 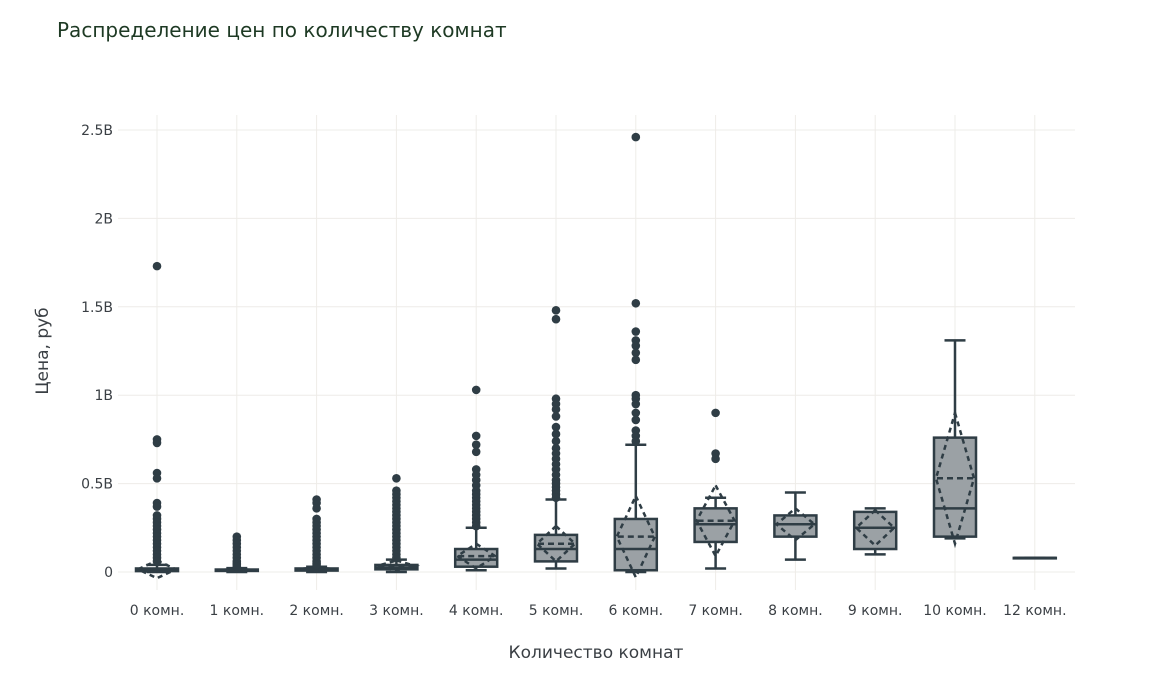 I want to click on x-tick-label: 7 комн., so click(x=715, y=611).